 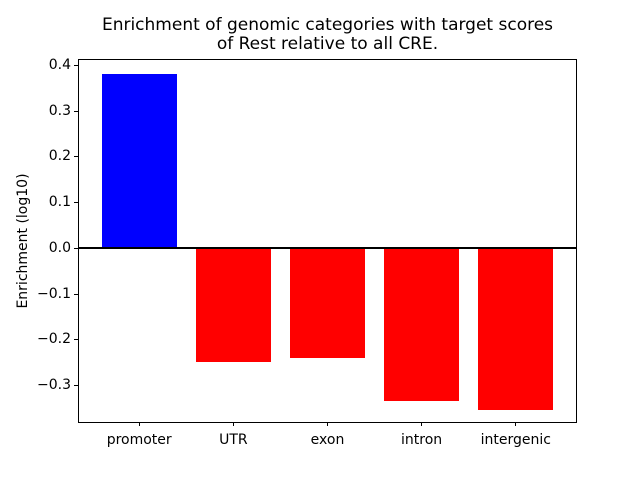 I want to click on x-tick-label-intron: intron, so click(x=422, y=440).